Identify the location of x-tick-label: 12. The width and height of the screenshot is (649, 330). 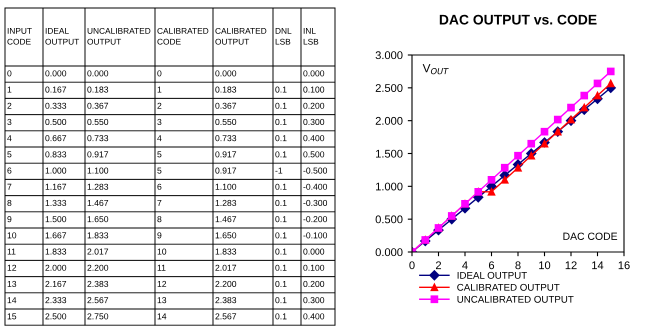
(571, 265).